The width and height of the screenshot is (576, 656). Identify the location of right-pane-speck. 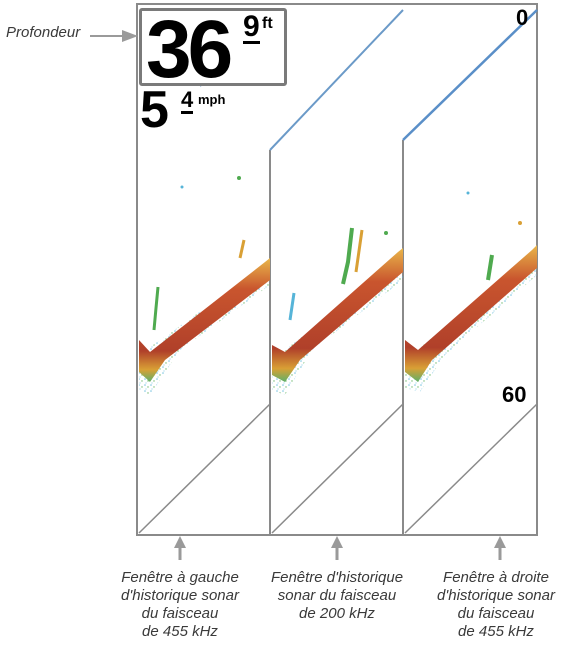
(520, 223).